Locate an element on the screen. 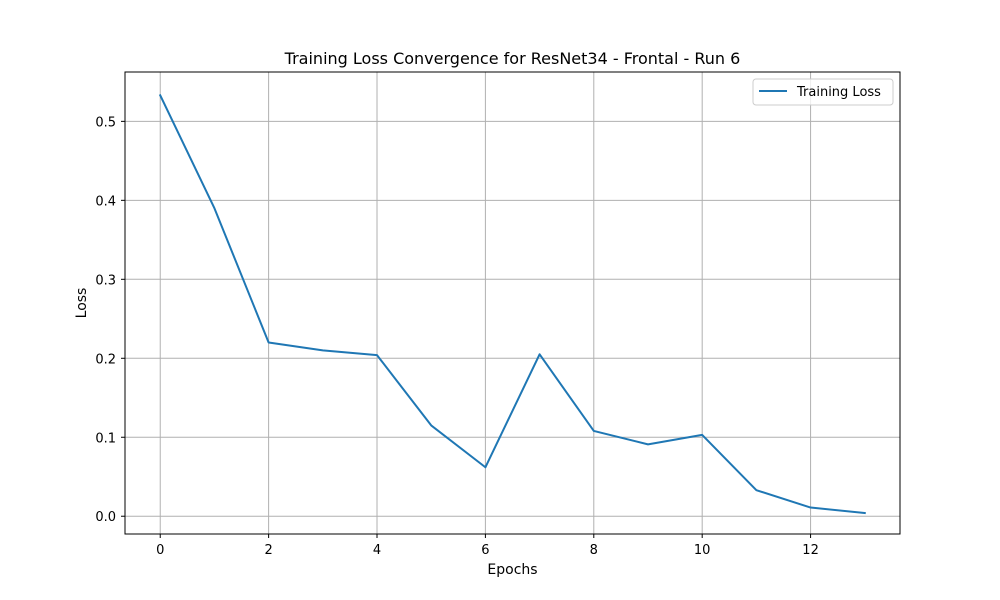 This screenshot has height=600, width=1000. x-tick-label: 2 is located at coordinates (268, 550).